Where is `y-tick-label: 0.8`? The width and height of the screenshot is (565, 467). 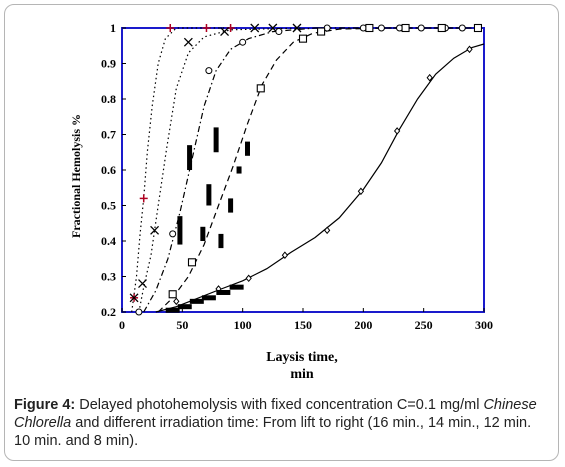
y-tick-label: 0.8 is located at coordinates (108, 99).